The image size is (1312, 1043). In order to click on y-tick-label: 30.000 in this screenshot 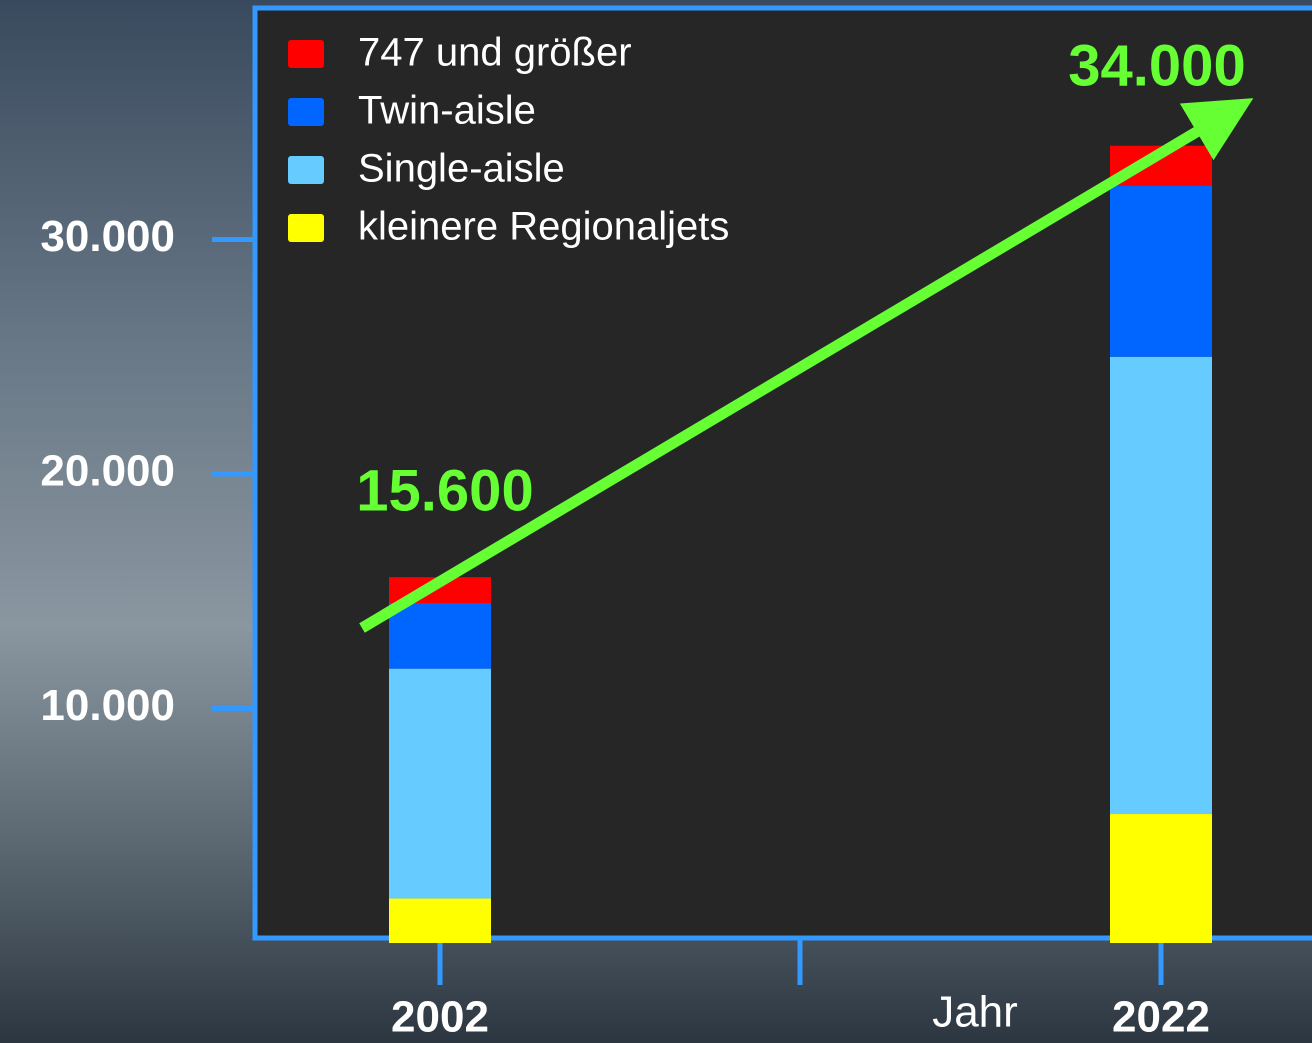, I will do `click(107, 236)`.